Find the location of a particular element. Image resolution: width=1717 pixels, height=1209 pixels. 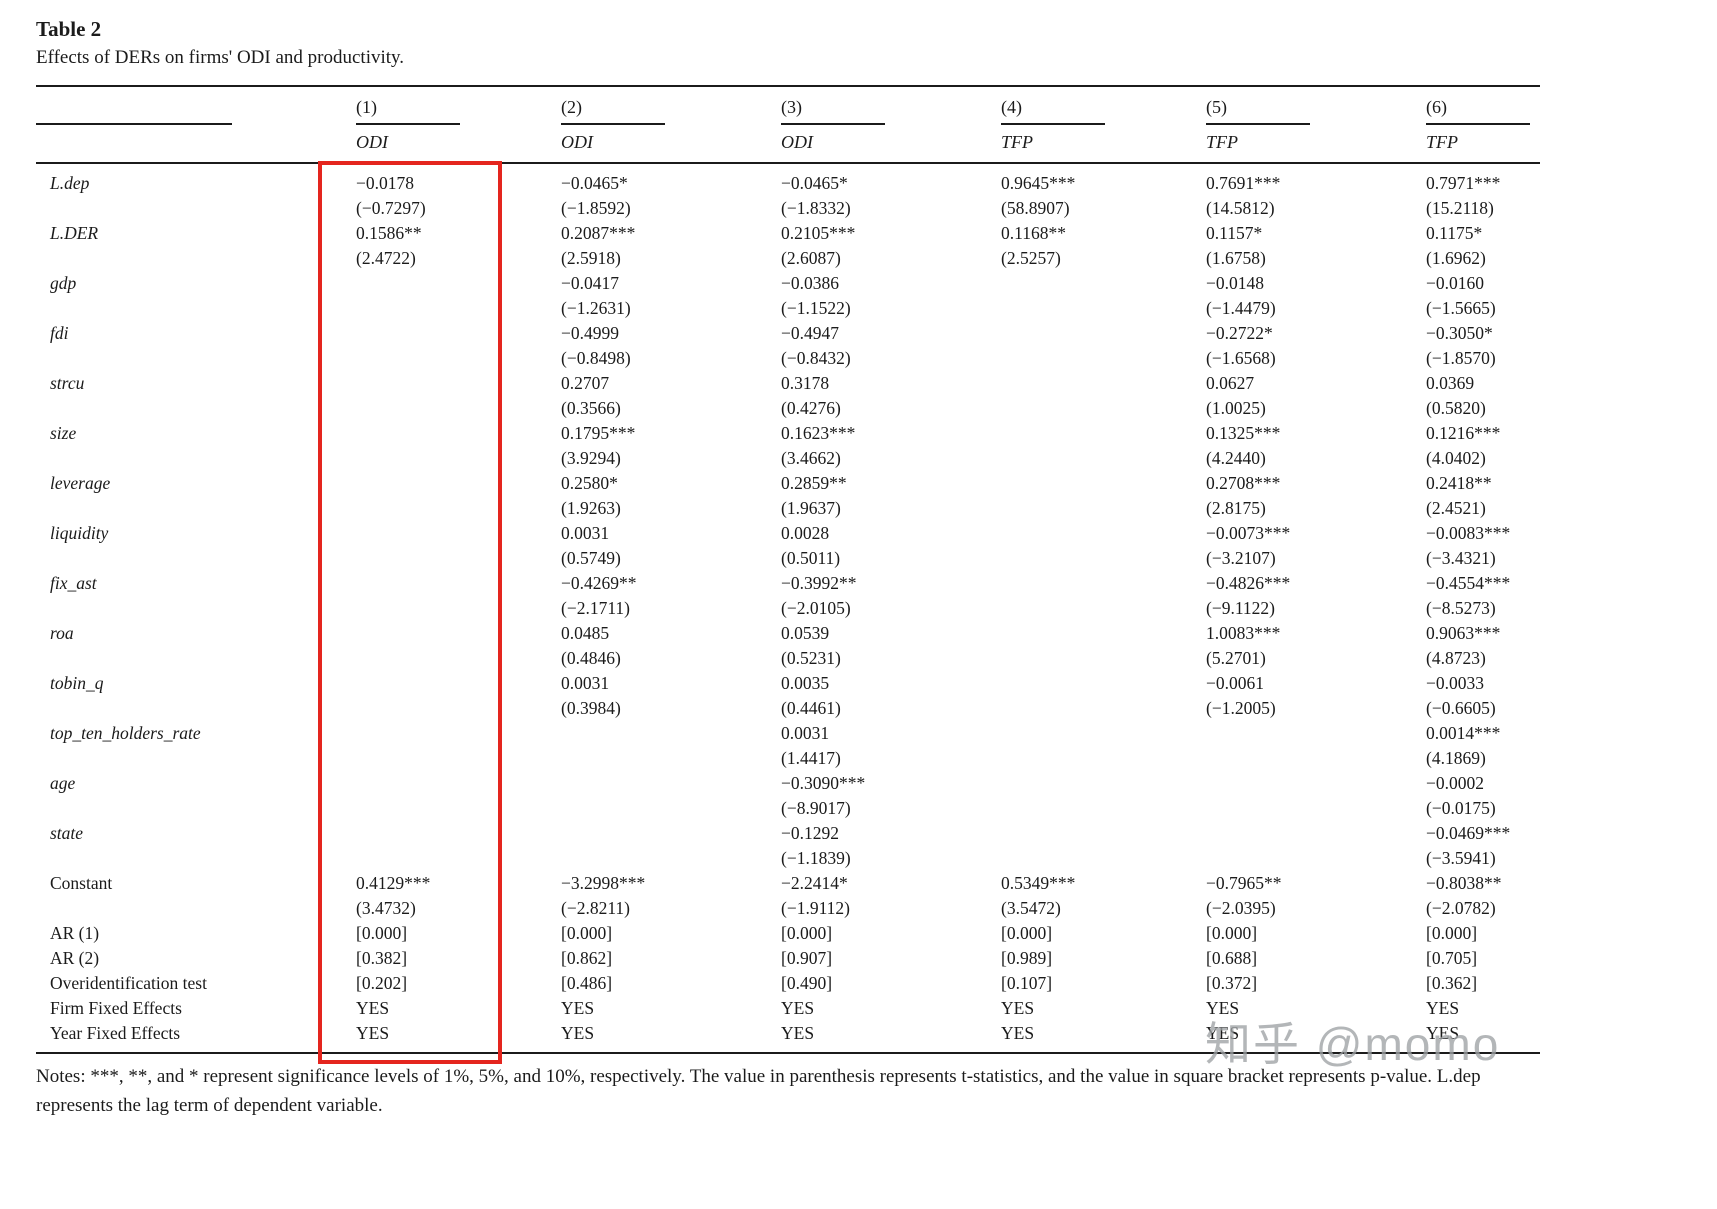

coefficient-row: age −0.3090*** −0.0002 is located at coordinates (788, 783).